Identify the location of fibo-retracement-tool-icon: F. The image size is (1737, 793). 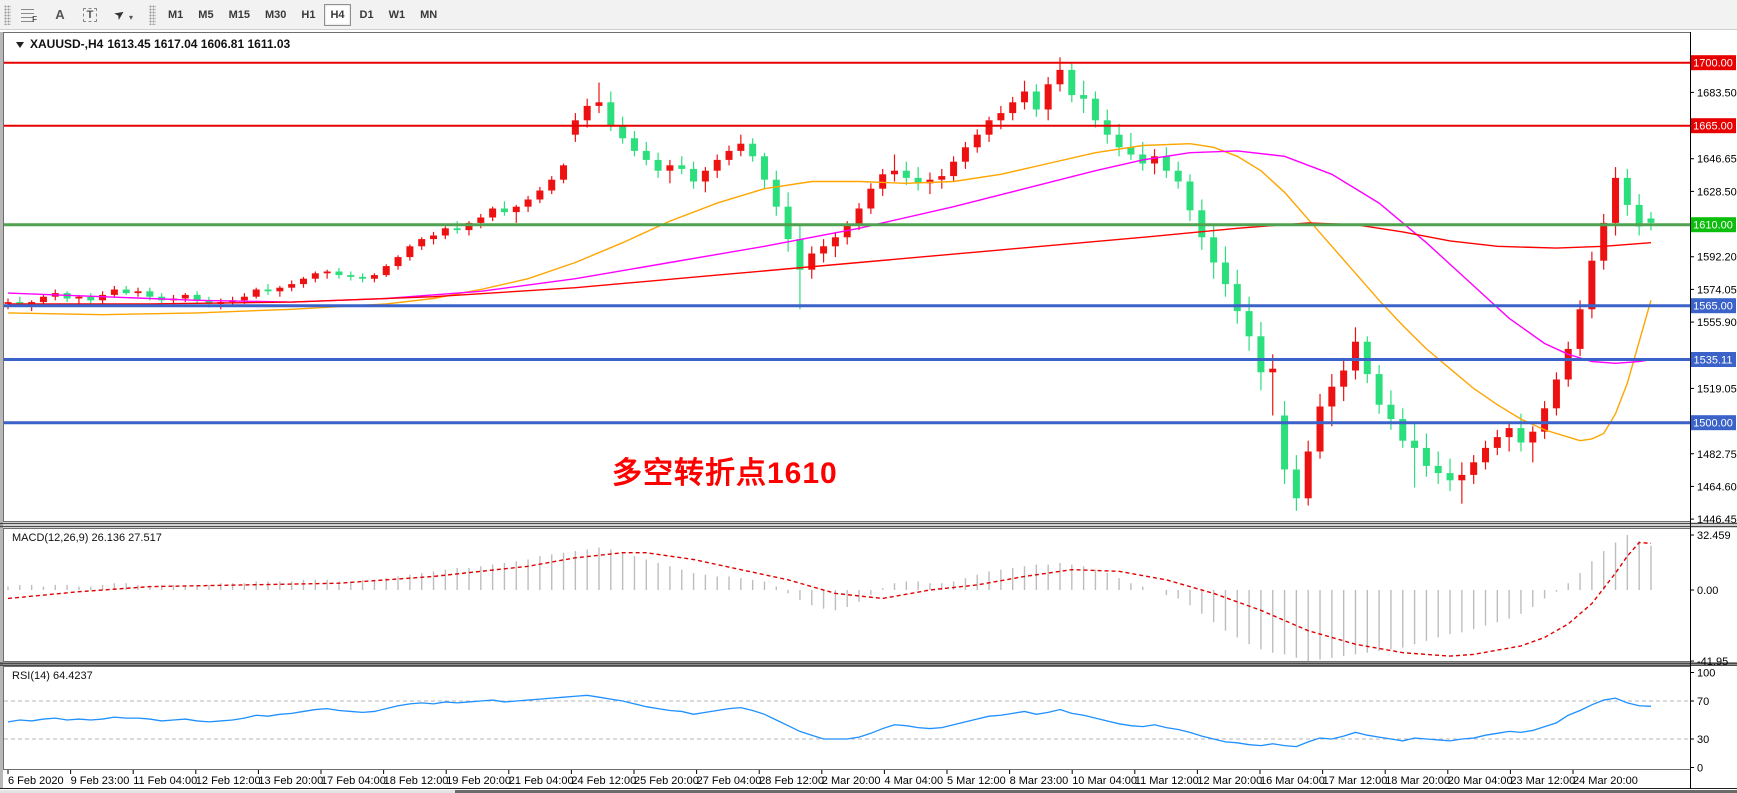
(34, 19).